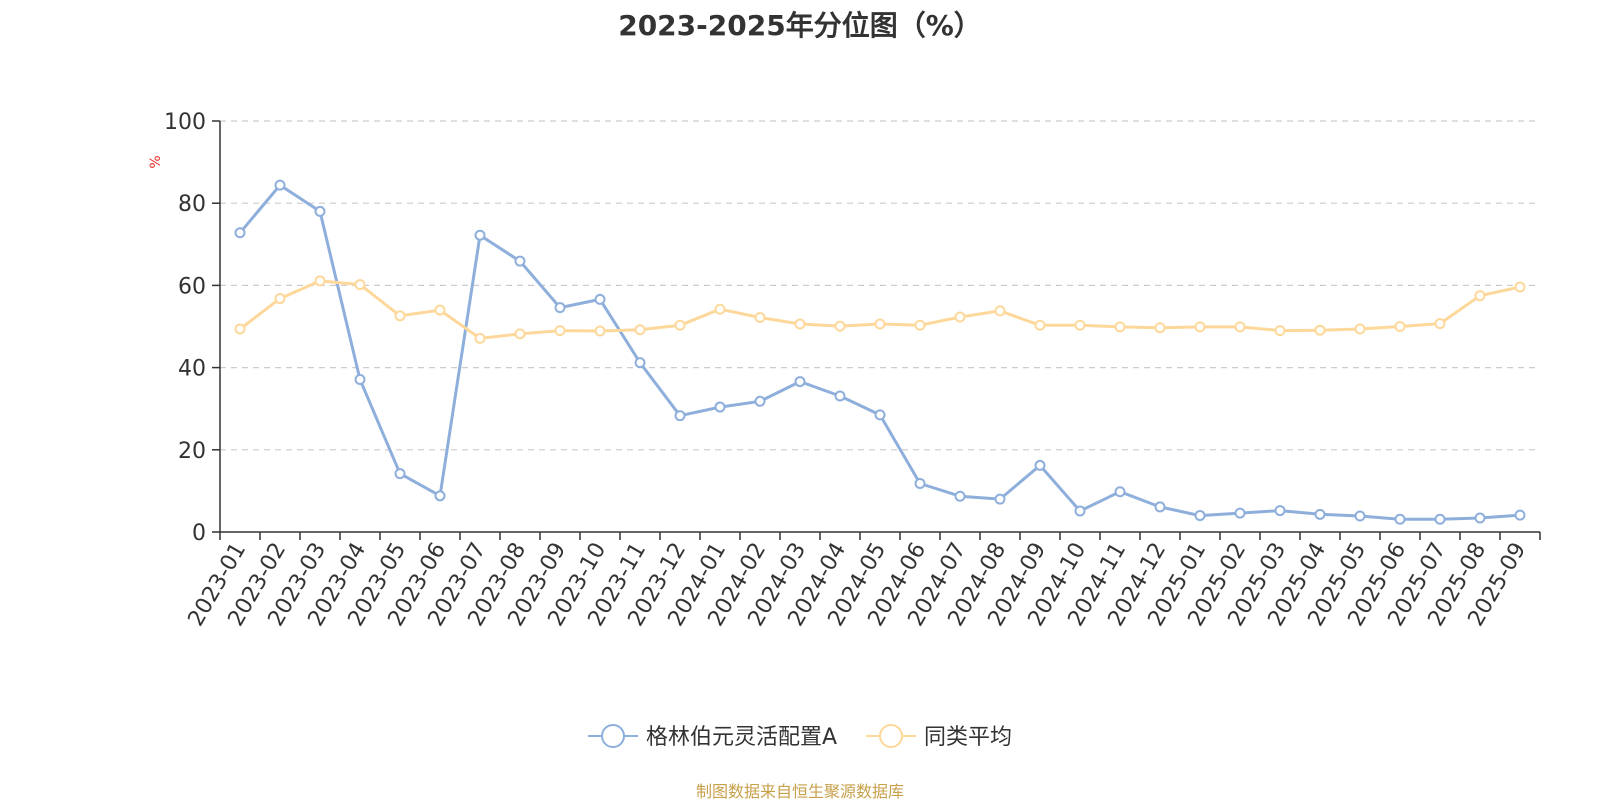 This screenshot has height=802, width=1600. Describe the element at coordinates (192, 286) in the screenshot. I see `y-tick-label: 60` at that location.